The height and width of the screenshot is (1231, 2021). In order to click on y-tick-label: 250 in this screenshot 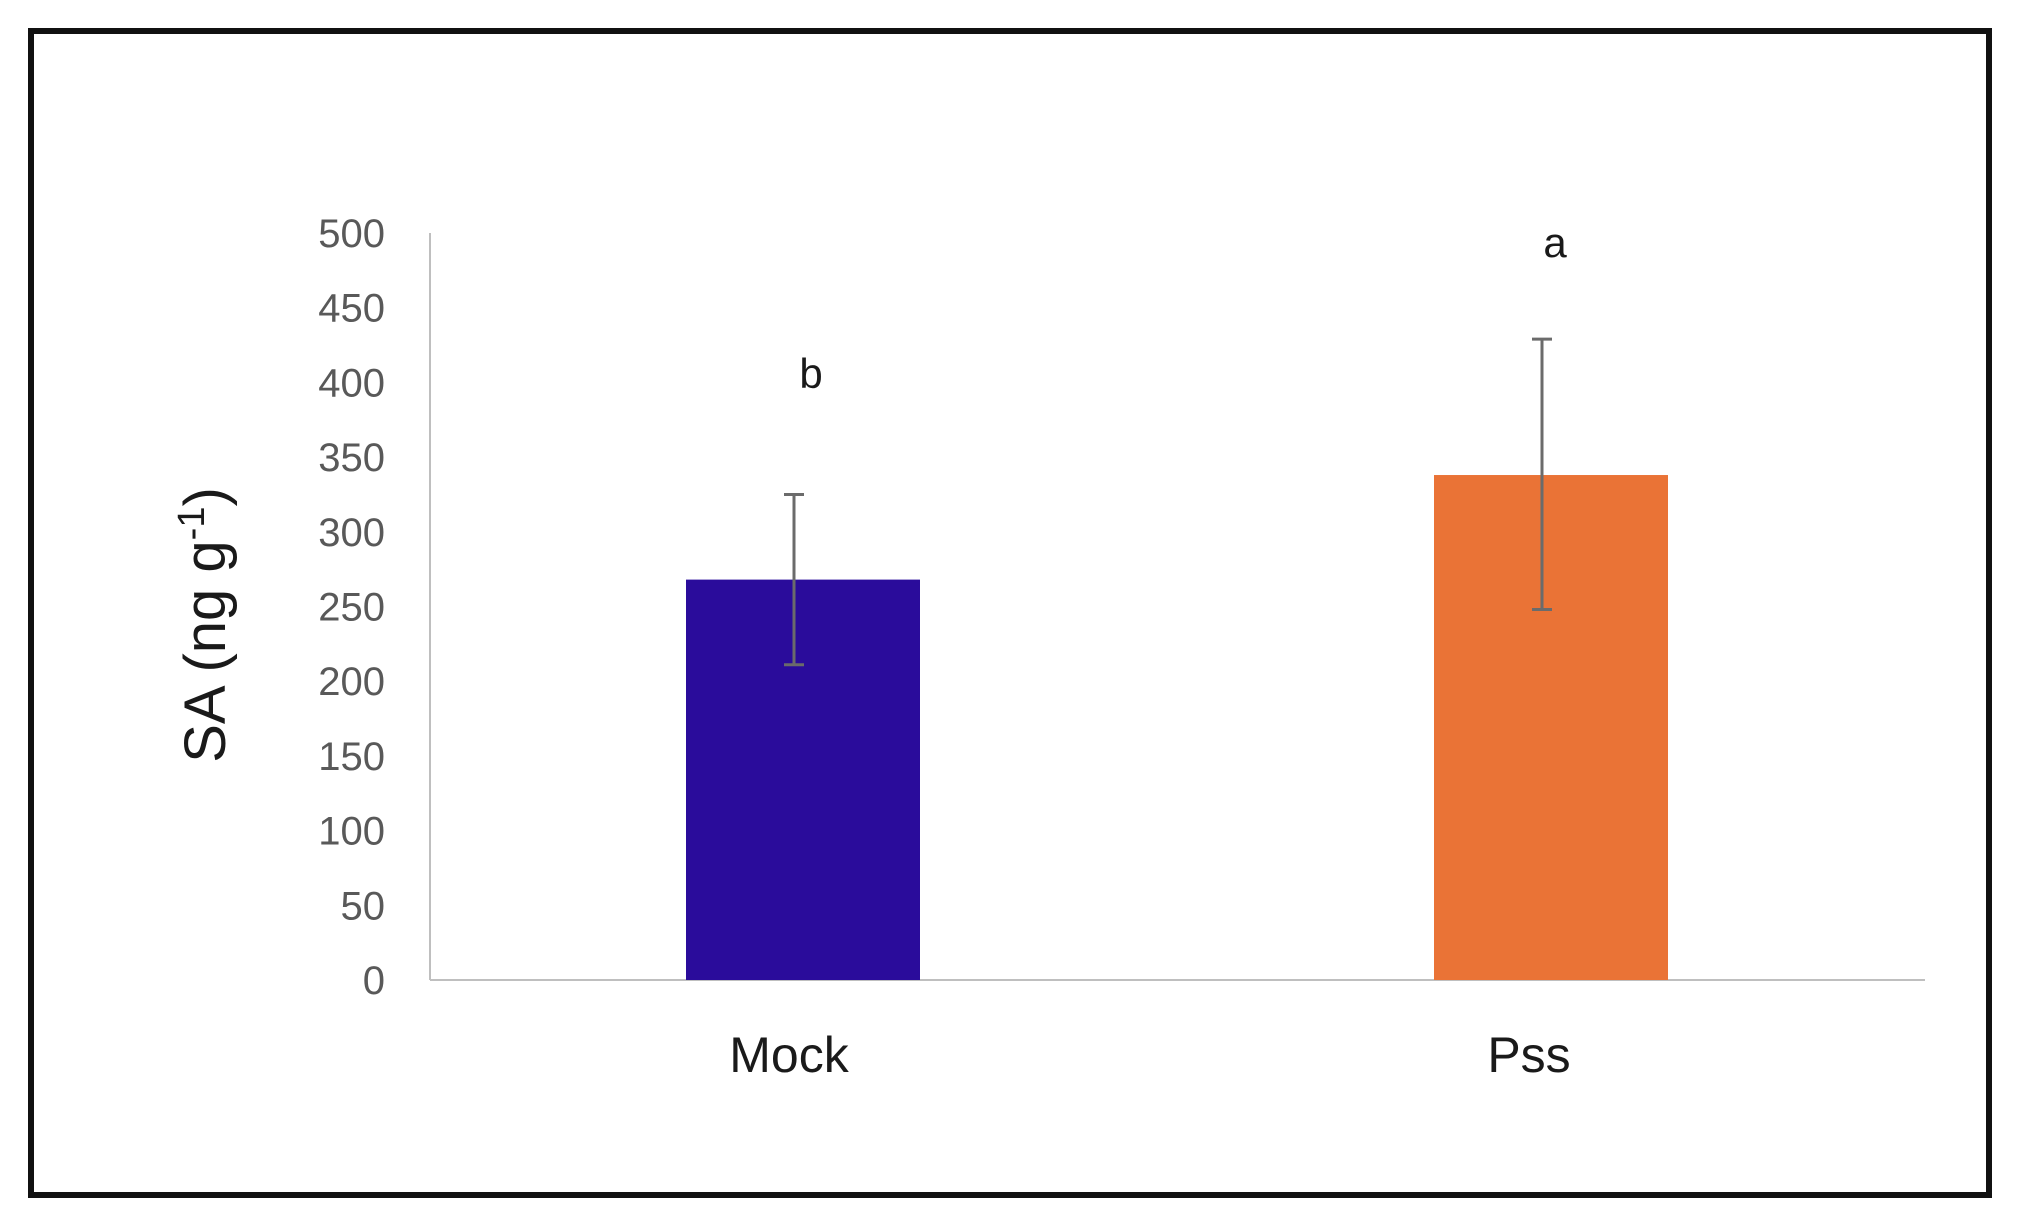, I will do `click(351, 608)`.